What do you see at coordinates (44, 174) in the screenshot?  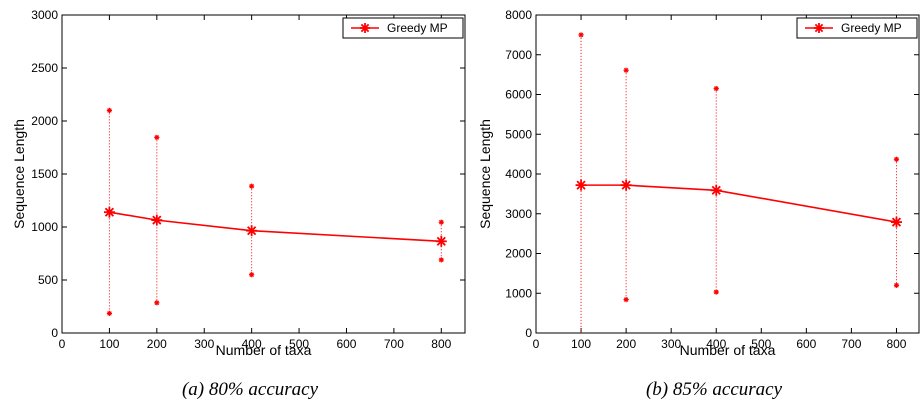 I see `y-tick-label: 1500` at bounding box center [44, 174].